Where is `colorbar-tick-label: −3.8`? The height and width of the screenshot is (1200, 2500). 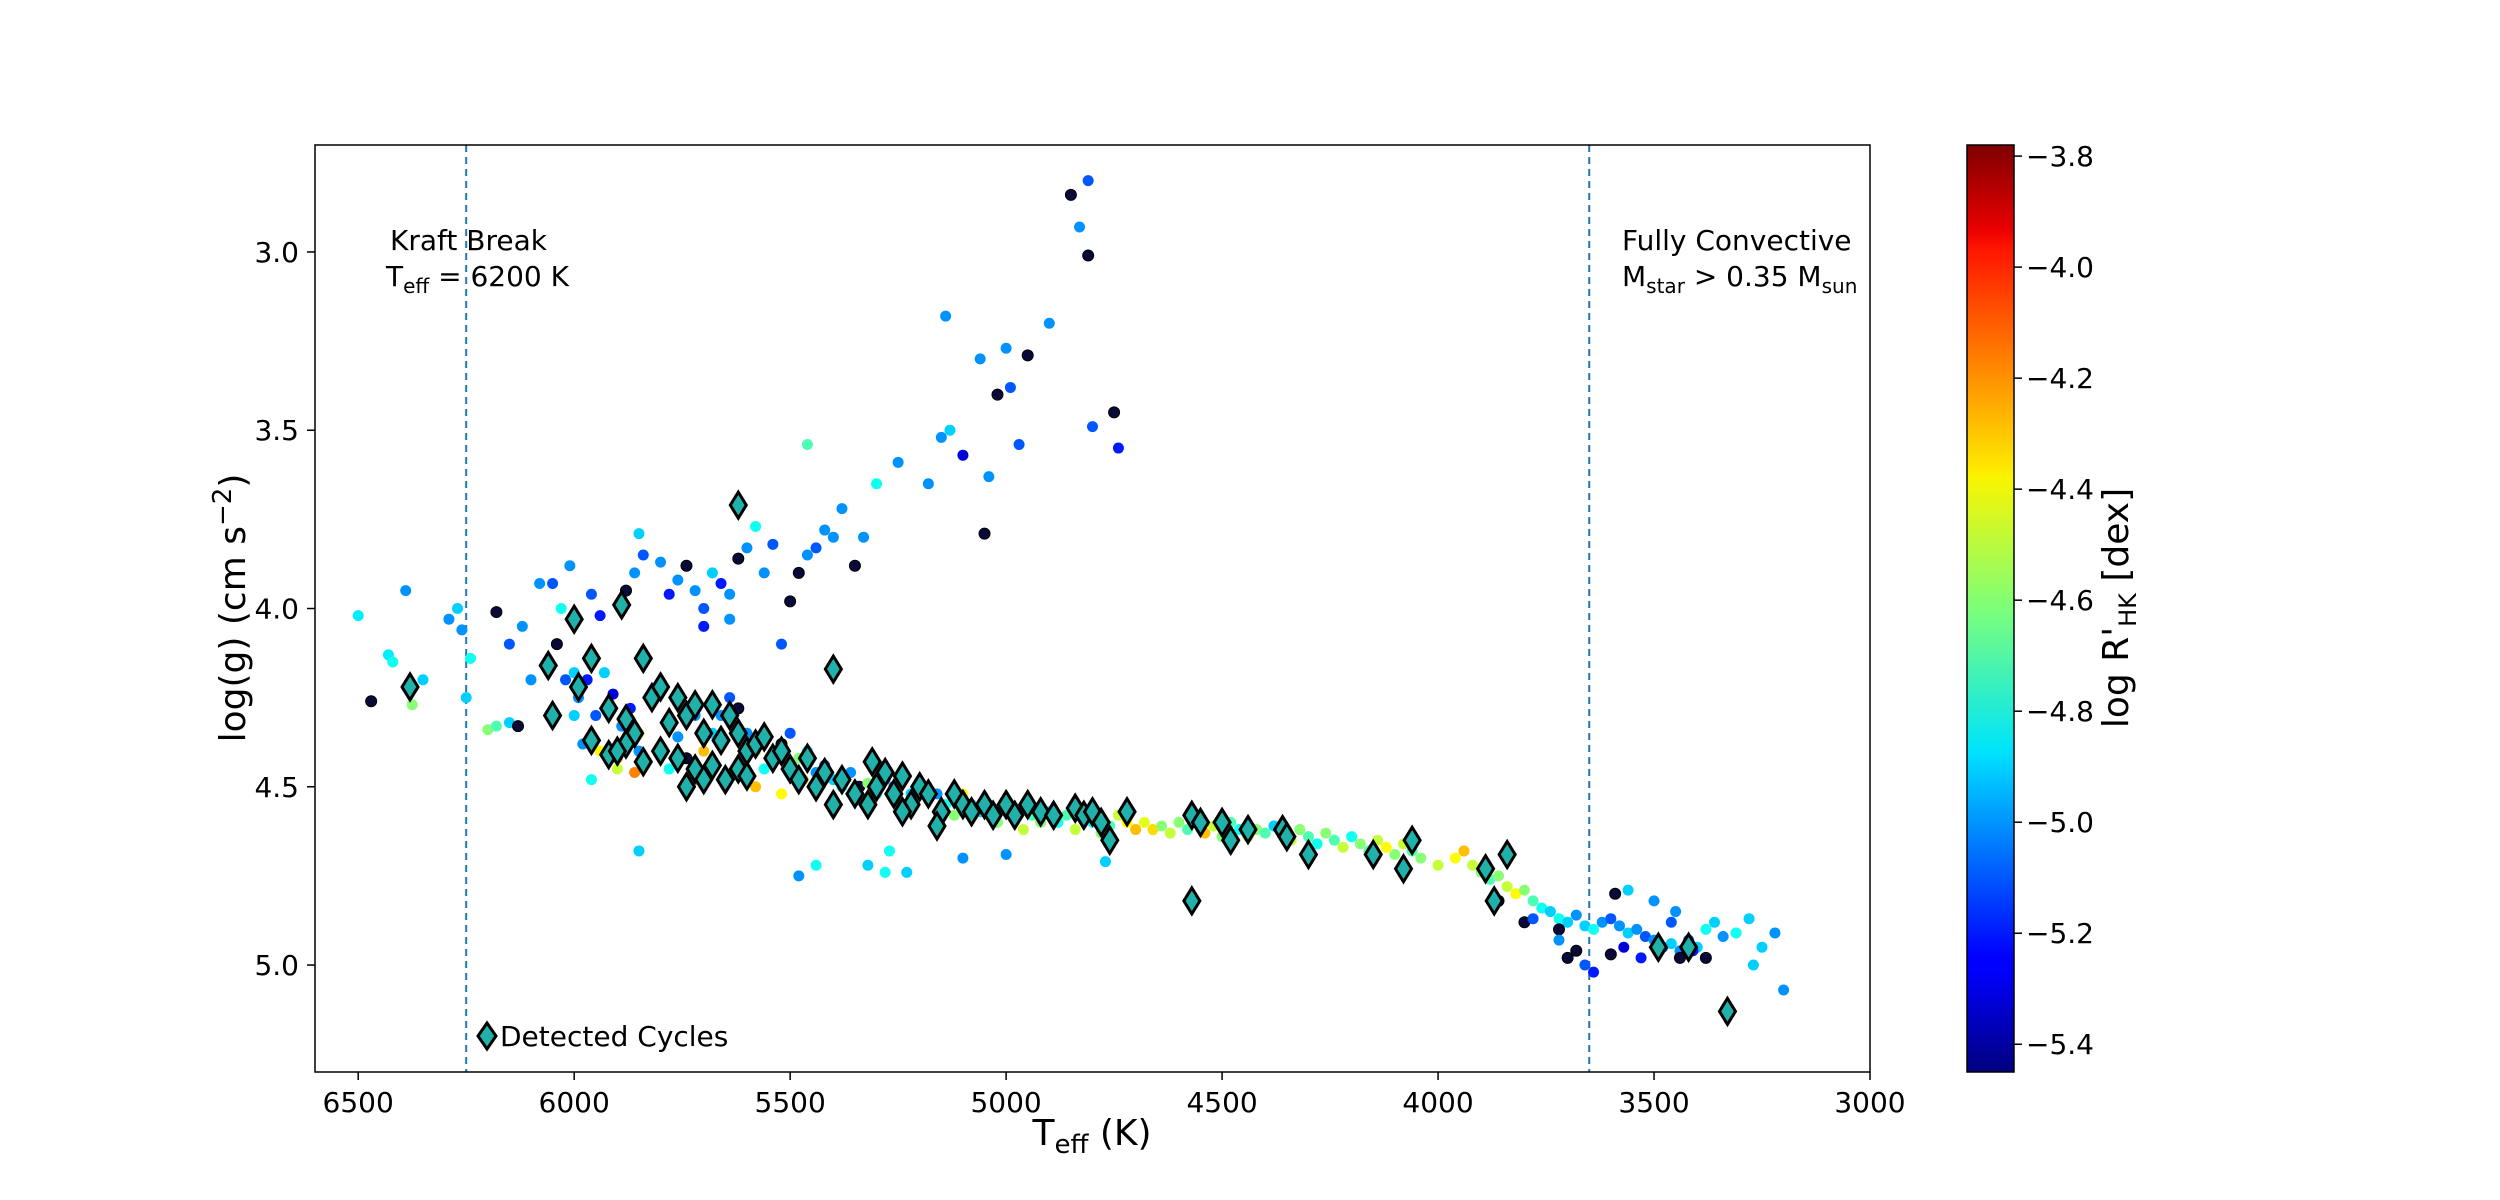 colorbar-tick-label: −3.8 is located at coordinates (2060, 156).